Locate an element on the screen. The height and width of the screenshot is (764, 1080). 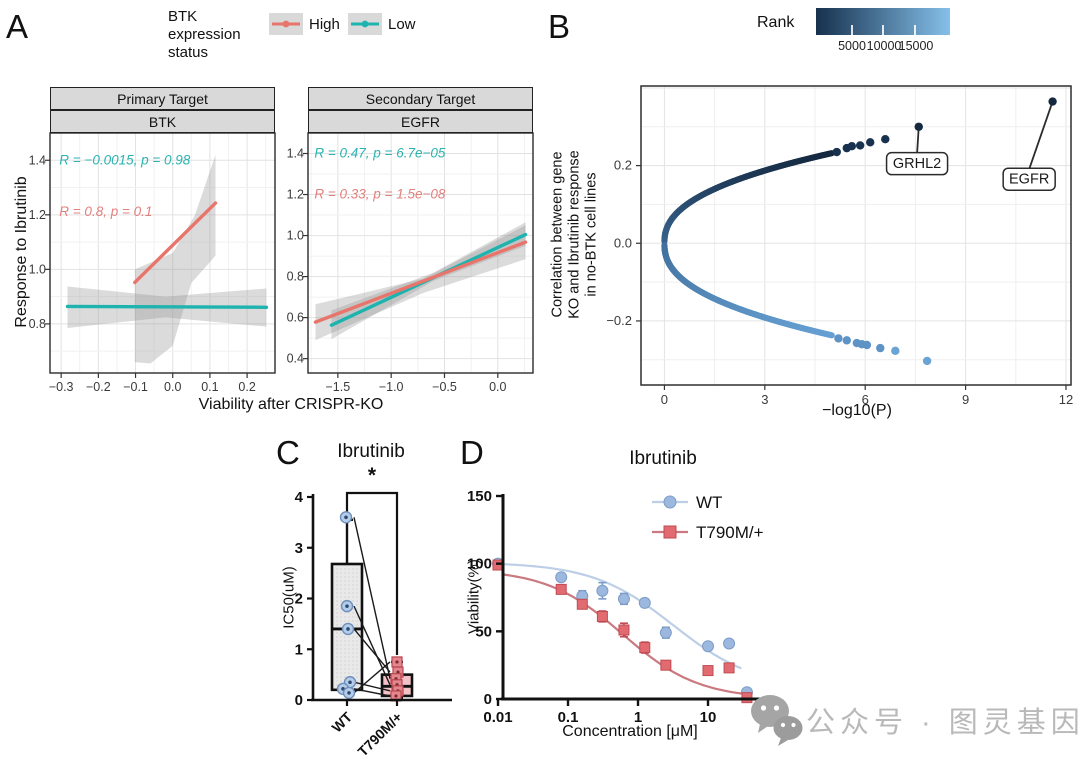
panel-d-xlabel: Concentration [μM] is located at coordinates (630, 731).